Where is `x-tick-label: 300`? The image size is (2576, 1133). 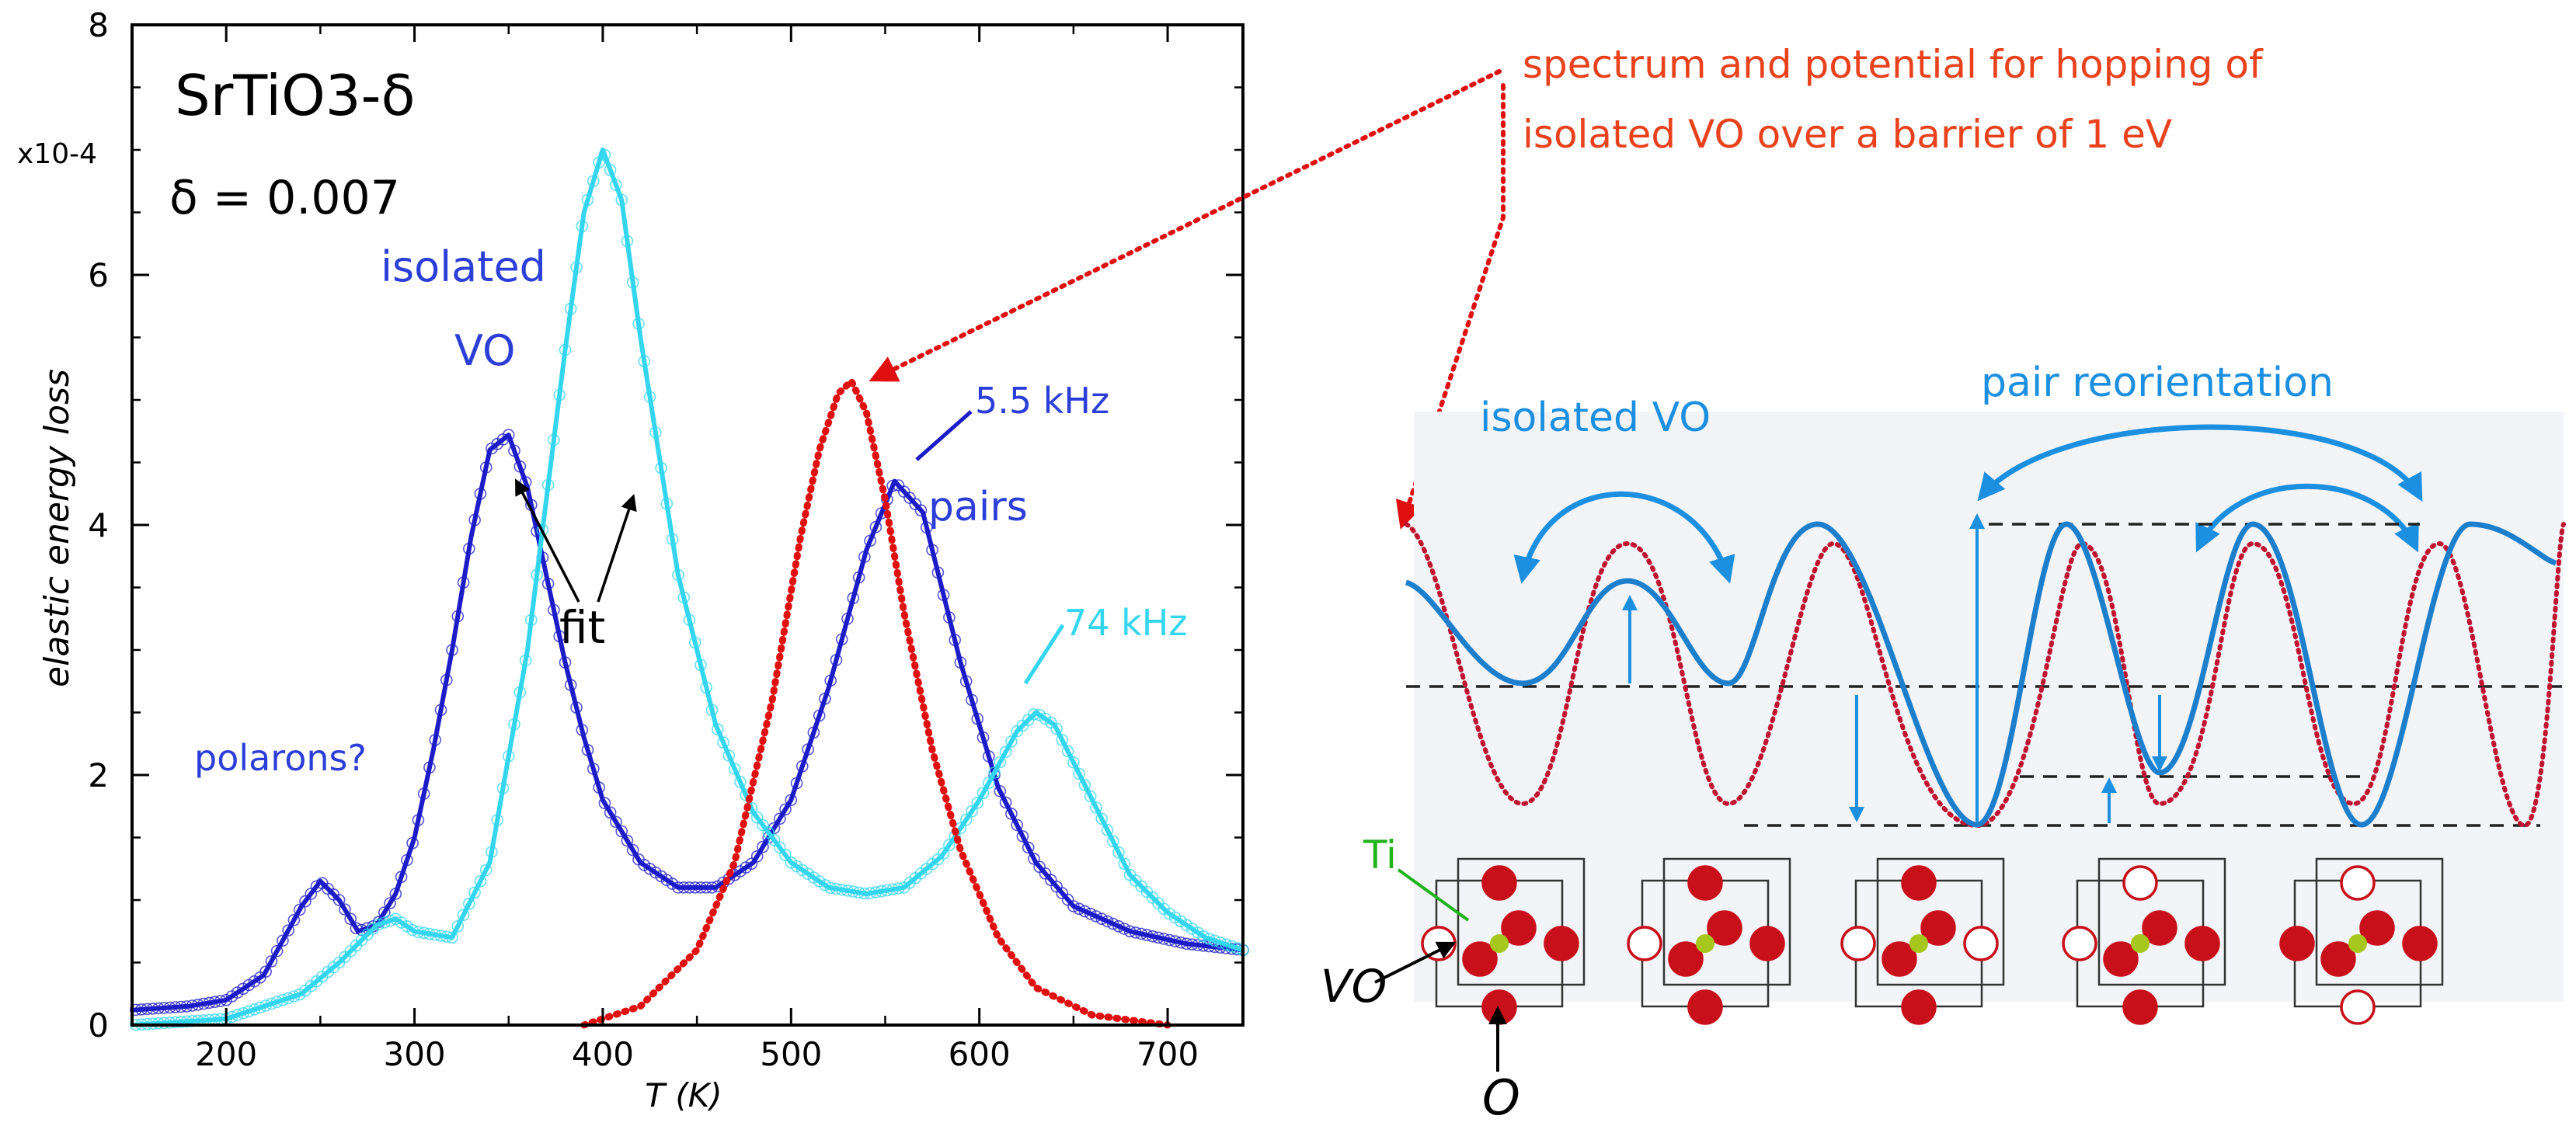 x-tick-label: 300 is located at coordinates (414, 1054).